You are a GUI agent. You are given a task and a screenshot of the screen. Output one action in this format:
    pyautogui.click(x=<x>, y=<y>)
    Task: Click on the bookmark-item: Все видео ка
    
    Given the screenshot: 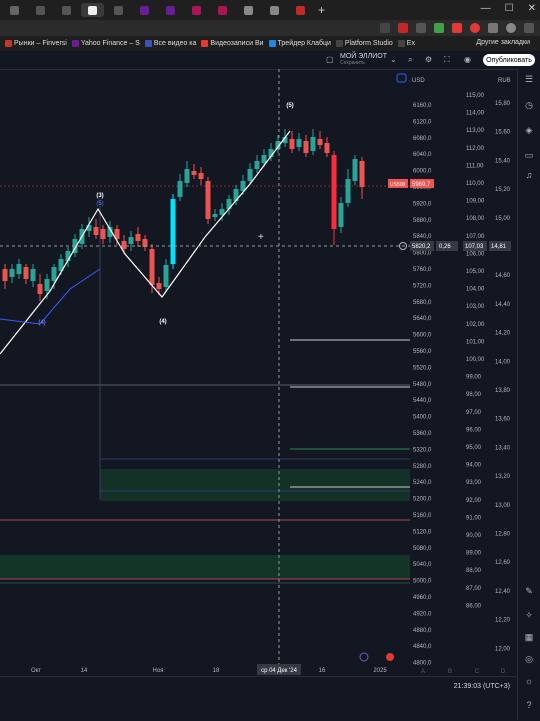 What is the action you would take?
    pyautogui.click(x=170, y=43)
    